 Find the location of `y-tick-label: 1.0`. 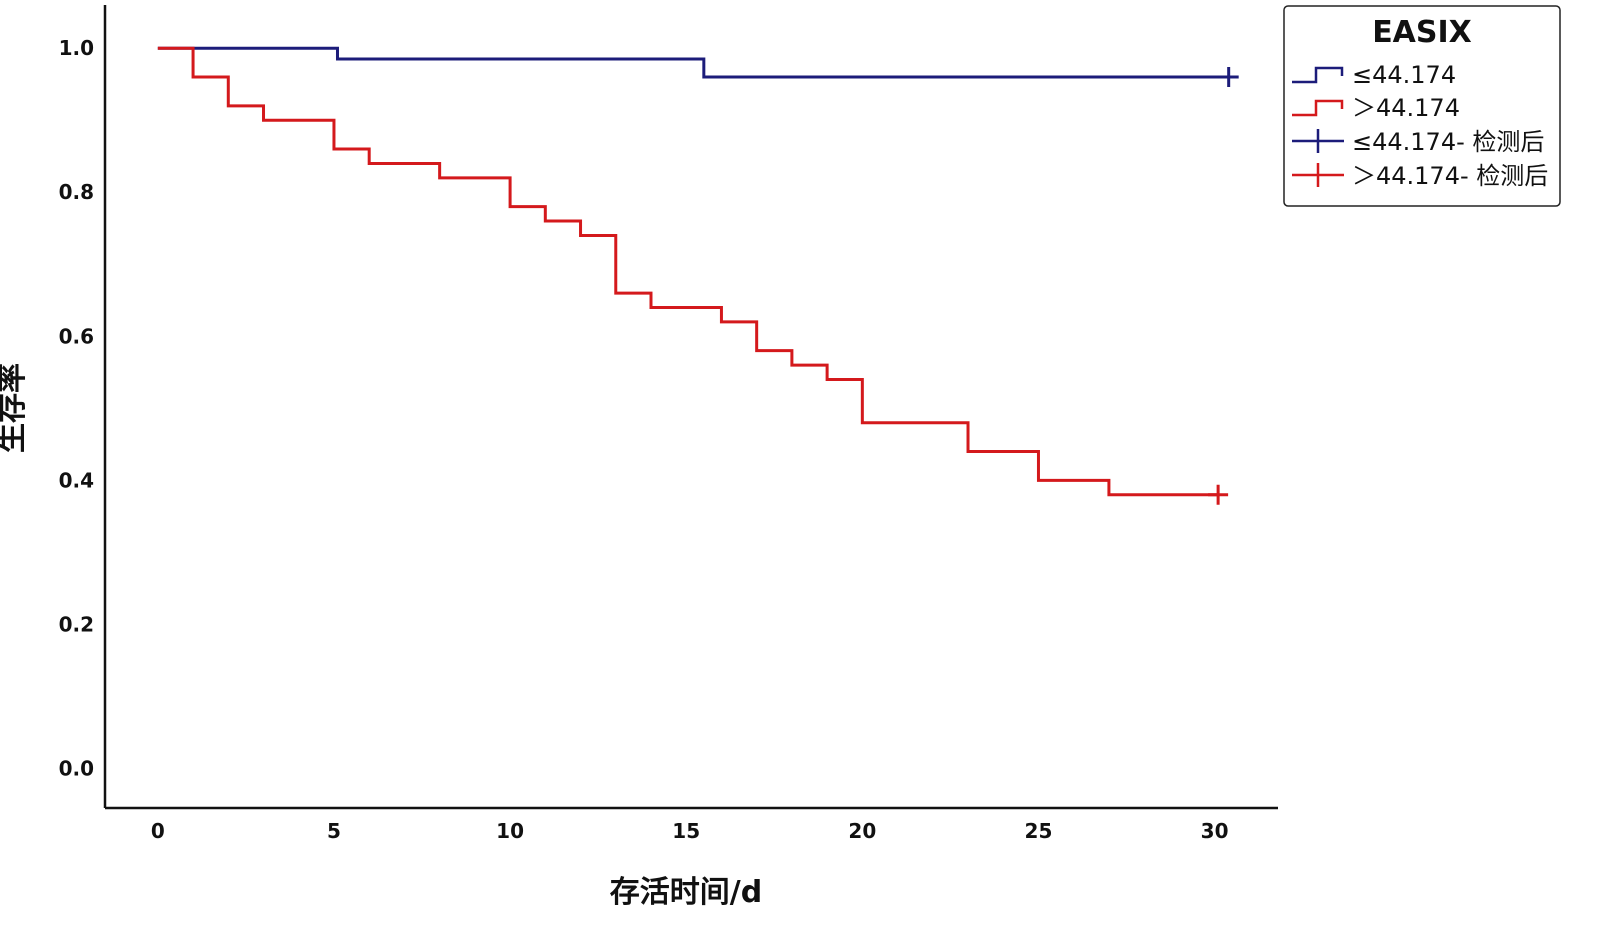

y-tick-label: 1.0 is located at coordinates (76, 48).